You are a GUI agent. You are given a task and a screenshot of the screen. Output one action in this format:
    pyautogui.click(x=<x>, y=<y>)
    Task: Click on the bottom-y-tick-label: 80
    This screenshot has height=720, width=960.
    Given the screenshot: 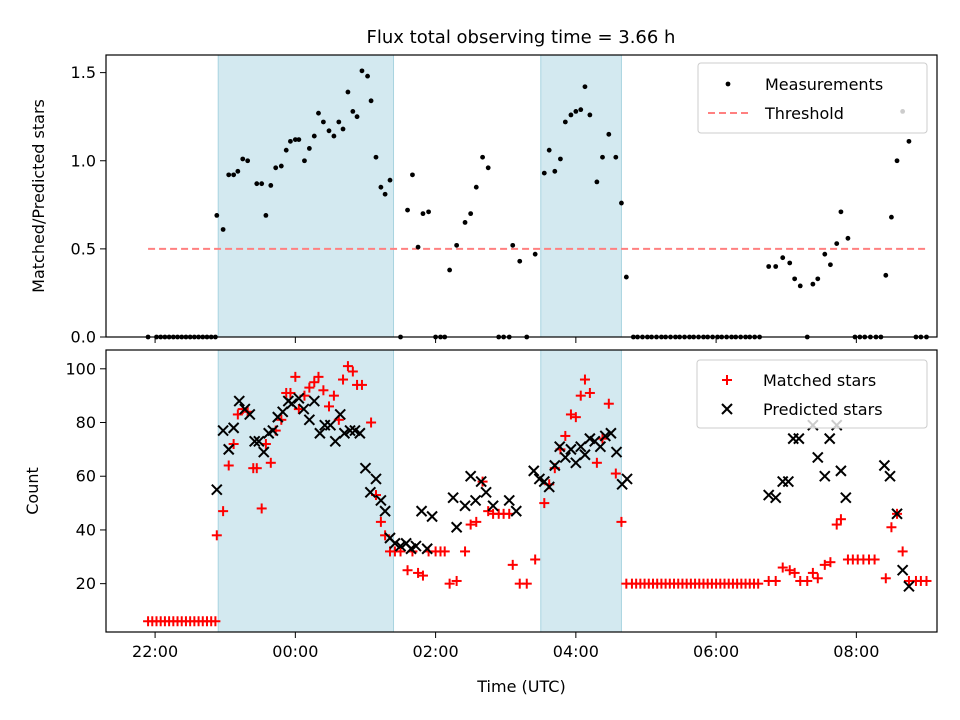 What is the action you would take?
    pyautogui.click(x=86, y=422)
    